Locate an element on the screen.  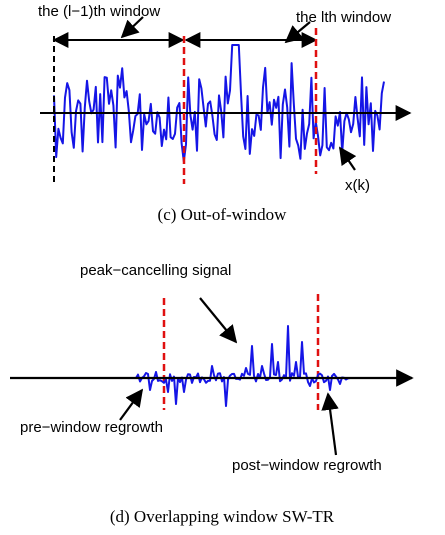
pre-window-label: pre−window regrowth is located at coordinates (91, 427).